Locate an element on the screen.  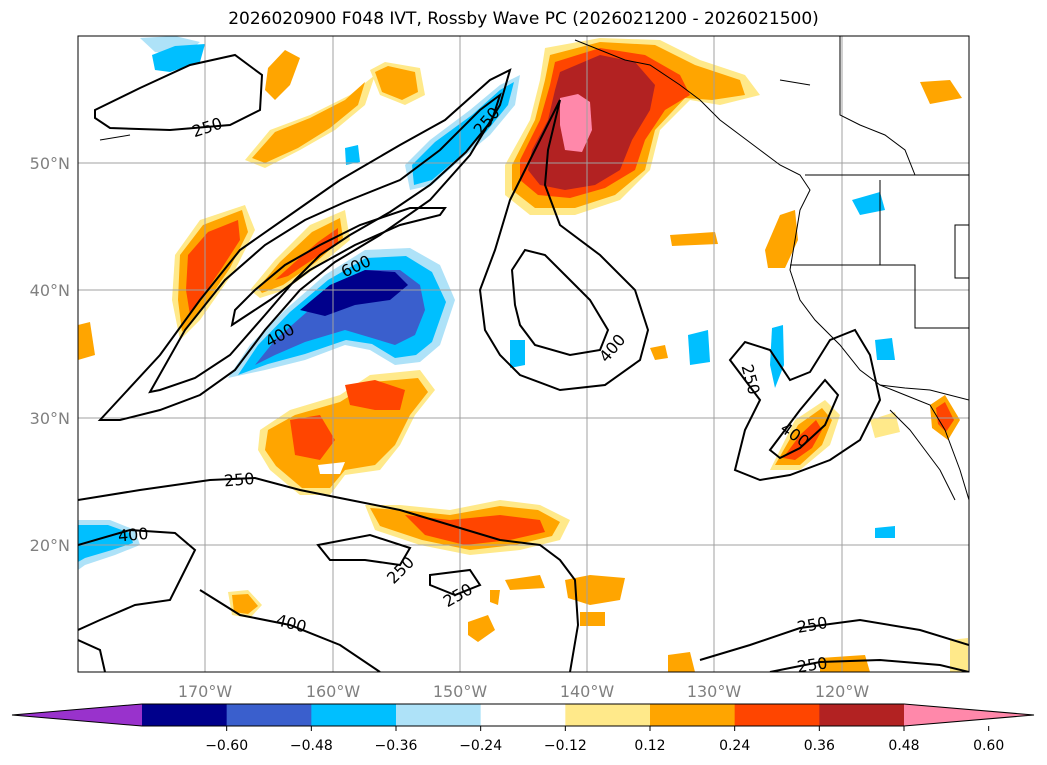
lon-label: 160°W is located at coordinates (333, 691).